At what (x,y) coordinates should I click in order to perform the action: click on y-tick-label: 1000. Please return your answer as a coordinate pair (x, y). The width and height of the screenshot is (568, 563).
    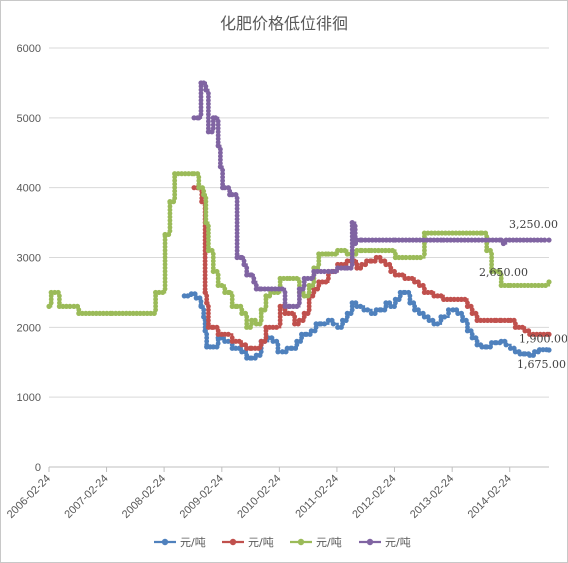
    Looking at the image, I should click on (29, 398).